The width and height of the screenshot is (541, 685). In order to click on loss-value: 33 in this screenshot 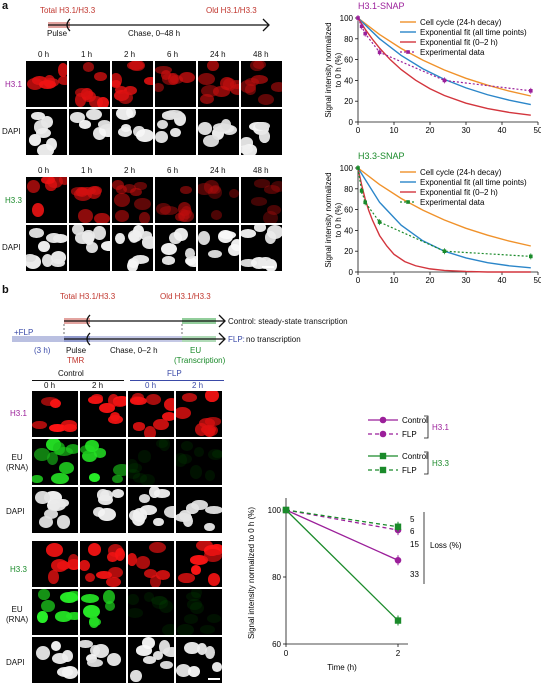, I will do `click(414, 574)`.